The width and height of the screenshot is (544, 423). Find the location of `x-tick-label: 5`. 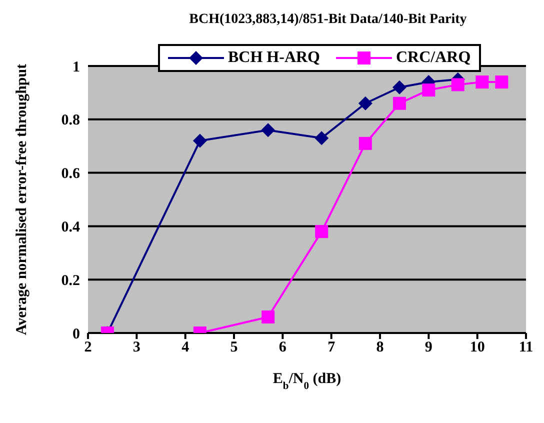

x-tick-label: 5 is located at coordinates (234, 348).